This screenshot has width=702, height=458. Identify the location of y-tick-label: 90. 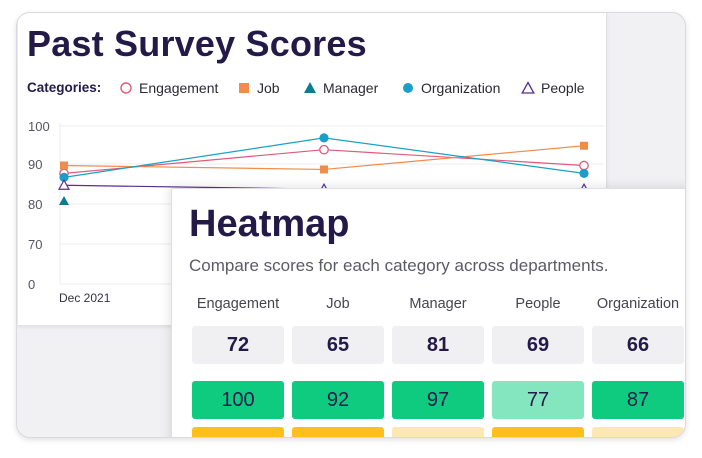
(35, 164).